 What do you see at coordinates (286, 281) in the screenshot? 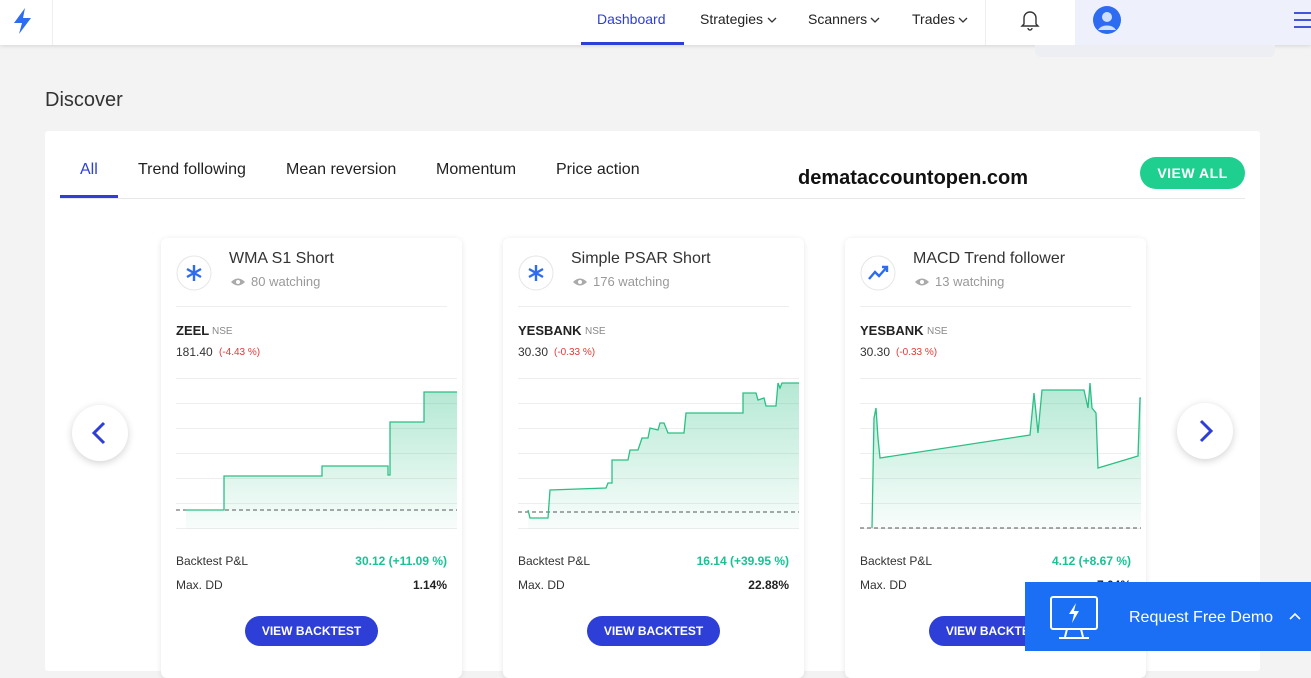
I see `watching-count: 80 watching` at bounding box center [286, 281].